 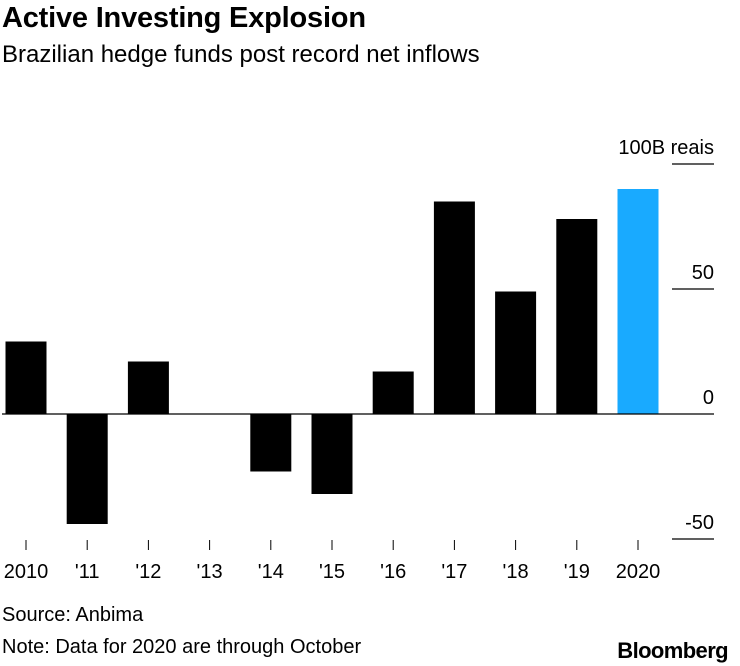 I want to click on x-axis: 2010 '11 '12 '13 '14 '15 '16 '17 '18 '19 2020, so click(x=332, y=561).